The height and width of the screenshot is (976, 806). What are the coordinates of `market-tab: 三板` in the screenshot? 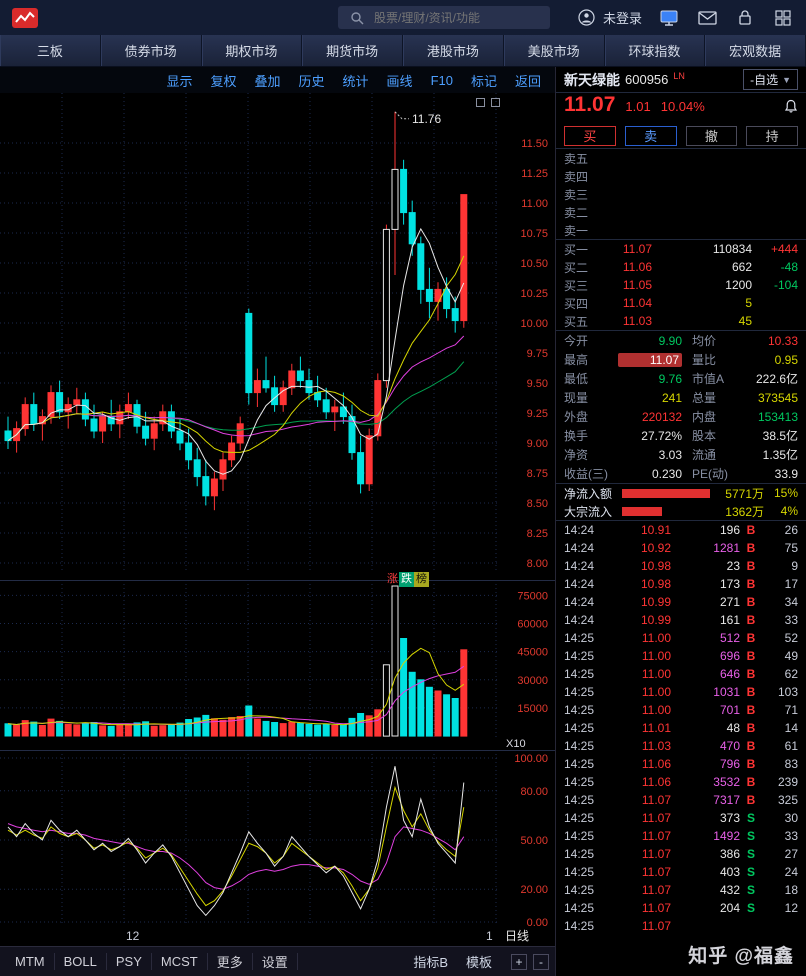 It's located at (50, 50).